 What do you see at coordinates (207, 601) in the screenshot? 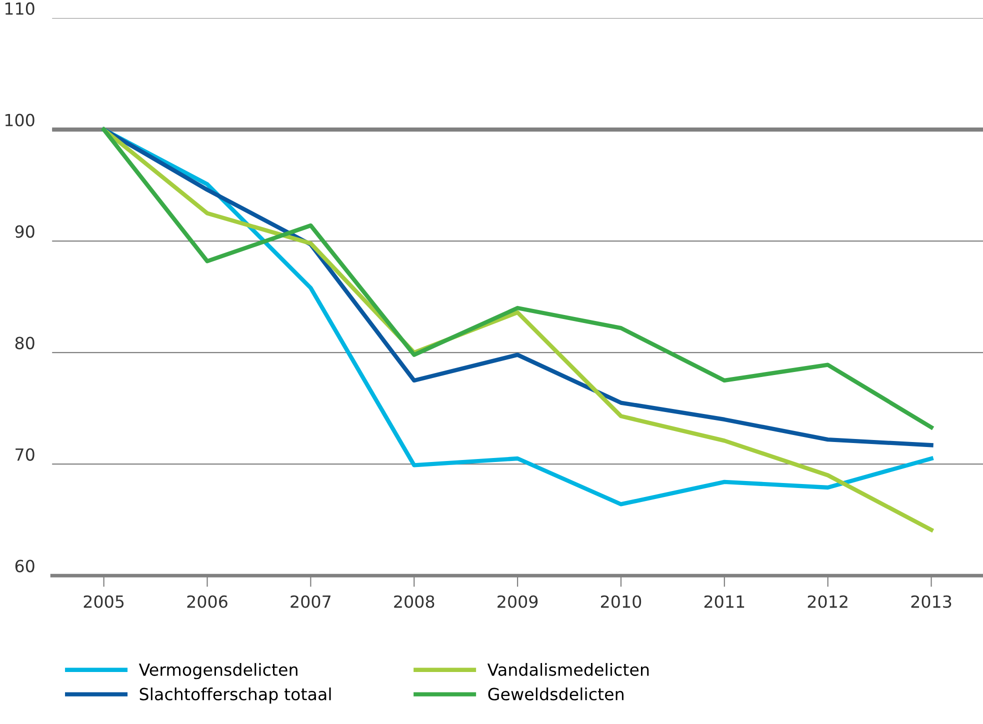
I see `x-tick-label: 2006` at bounding box center [207, 601].